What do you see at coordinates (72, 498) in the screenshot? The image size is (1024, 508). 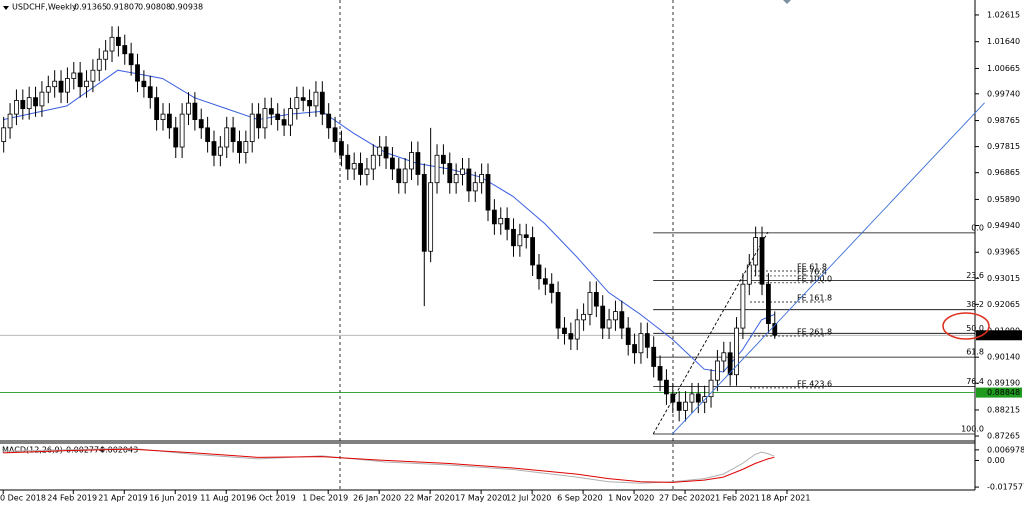 I see `x-tick-label: 24 Feb 2019` at bounding box center [72, 498].